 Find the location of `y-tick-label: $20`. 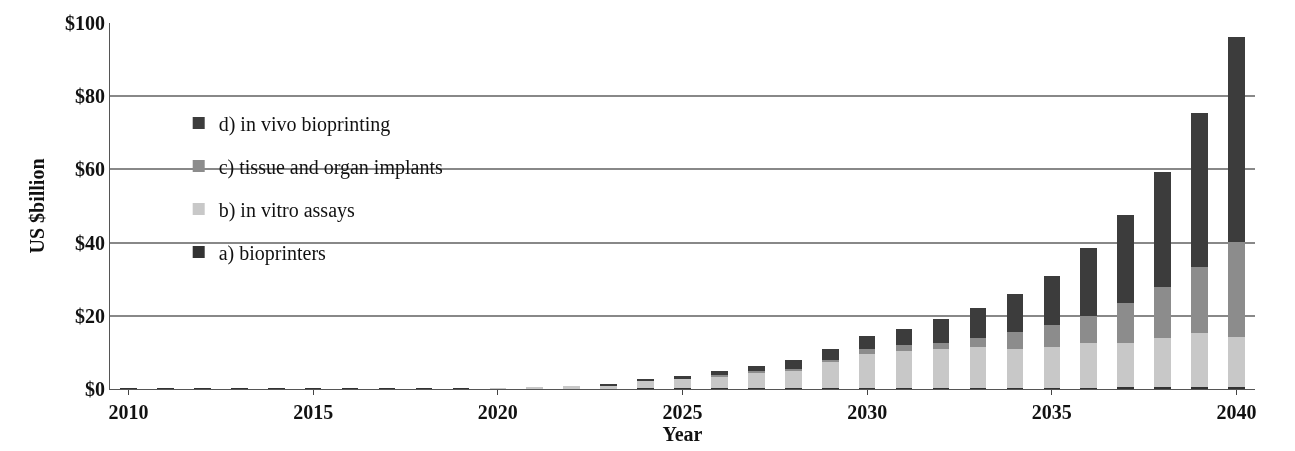

y-tick-label: $20 is located at coordinates (90, 315).